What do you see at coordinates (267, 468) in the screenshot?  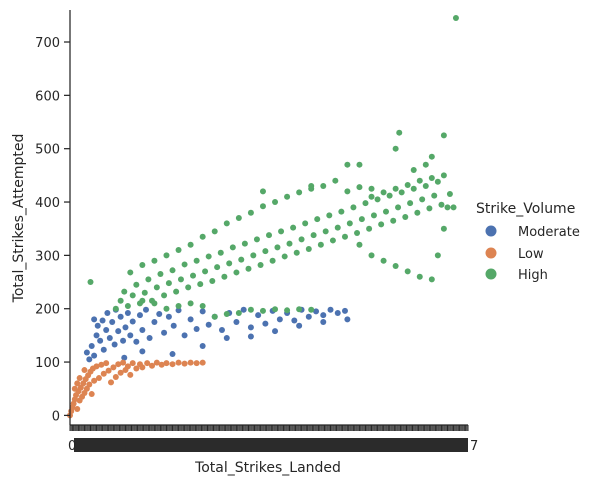 I see `x-axis-title: Total_Strikes_Landed` at bounding box center [267, 468].